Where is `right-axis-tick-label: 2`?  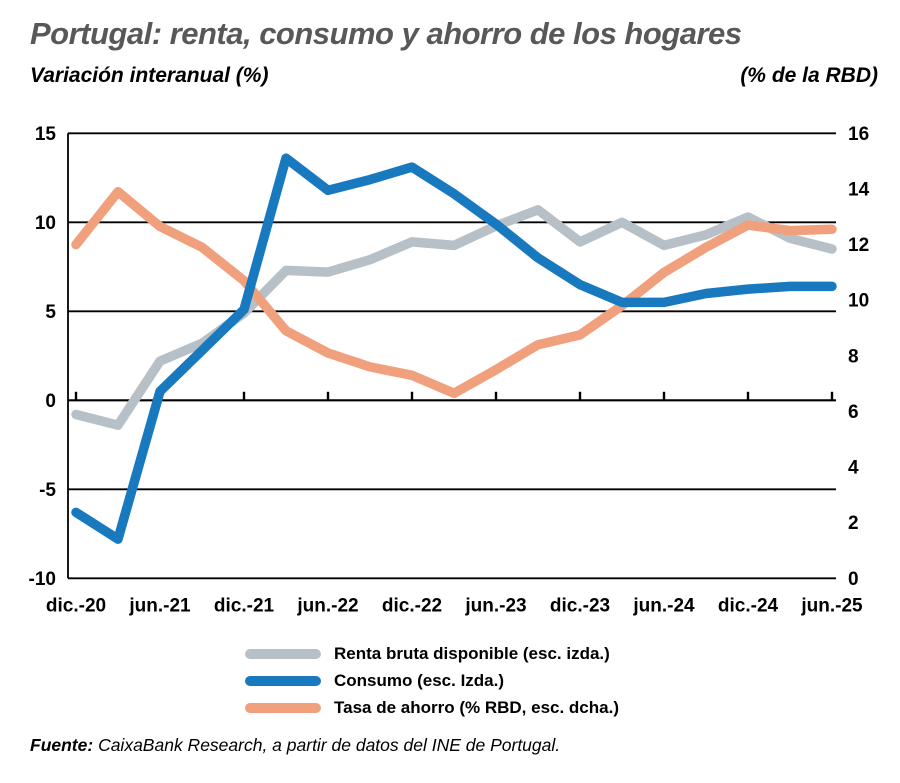
right-axis-tick-label: 2 is located at coordinates (853, 523).